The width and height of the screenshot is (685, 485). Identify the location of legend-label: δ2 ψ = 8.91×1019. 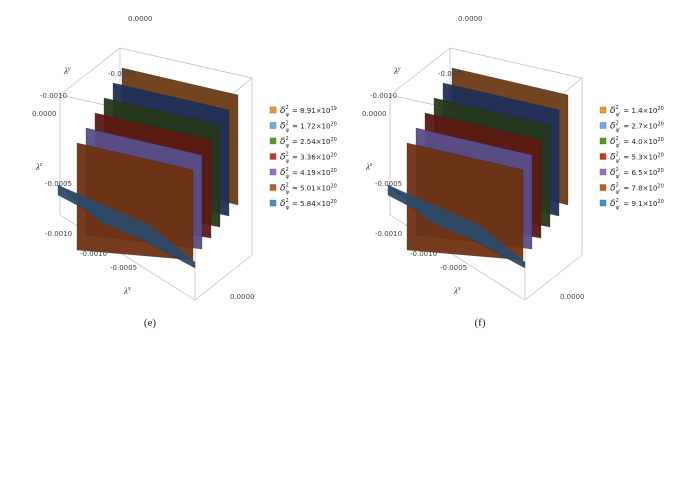
(308, 111).